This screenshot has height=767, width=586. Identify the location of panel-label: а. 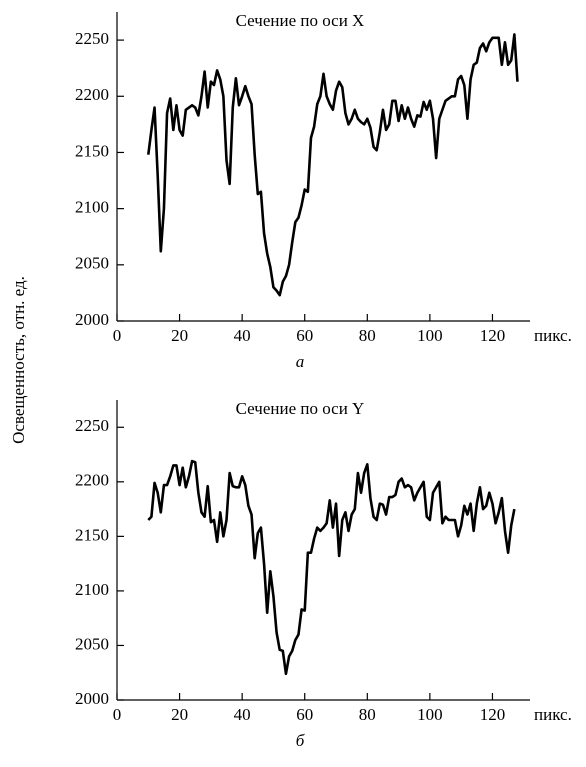
(300, 361).